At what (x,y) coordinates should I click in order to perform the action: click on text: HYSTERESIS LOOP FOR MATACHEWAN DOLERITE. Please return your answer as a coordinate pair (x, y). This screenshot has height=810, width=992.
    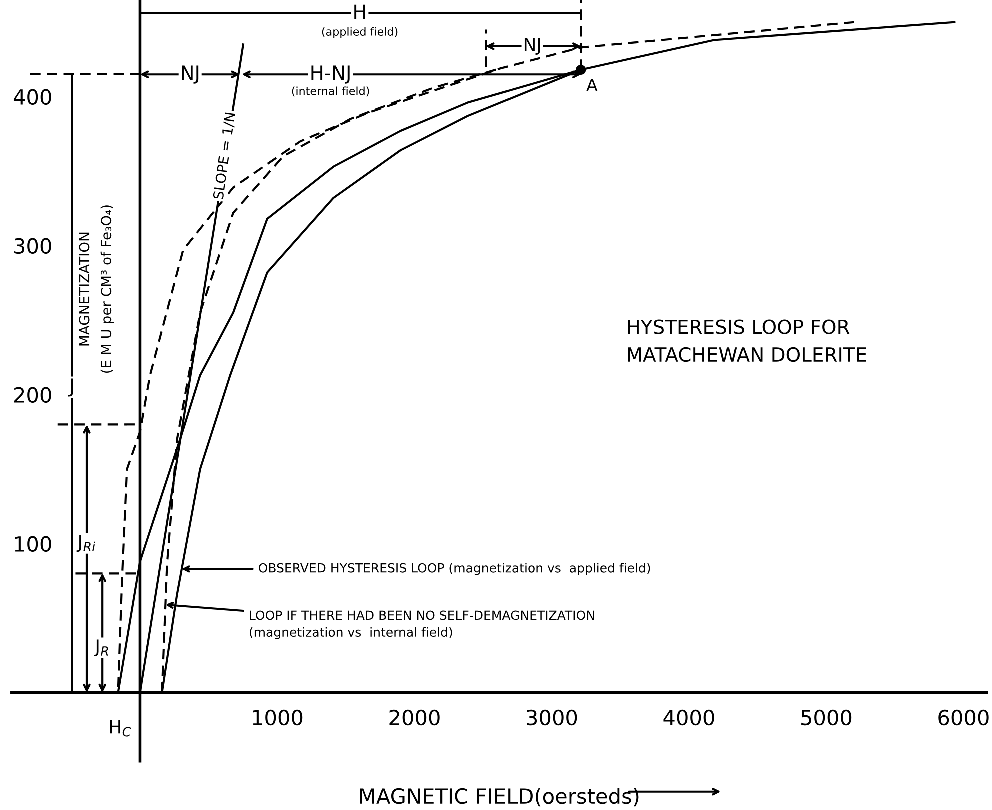
    Looking at the image, I should click on (747, 341).